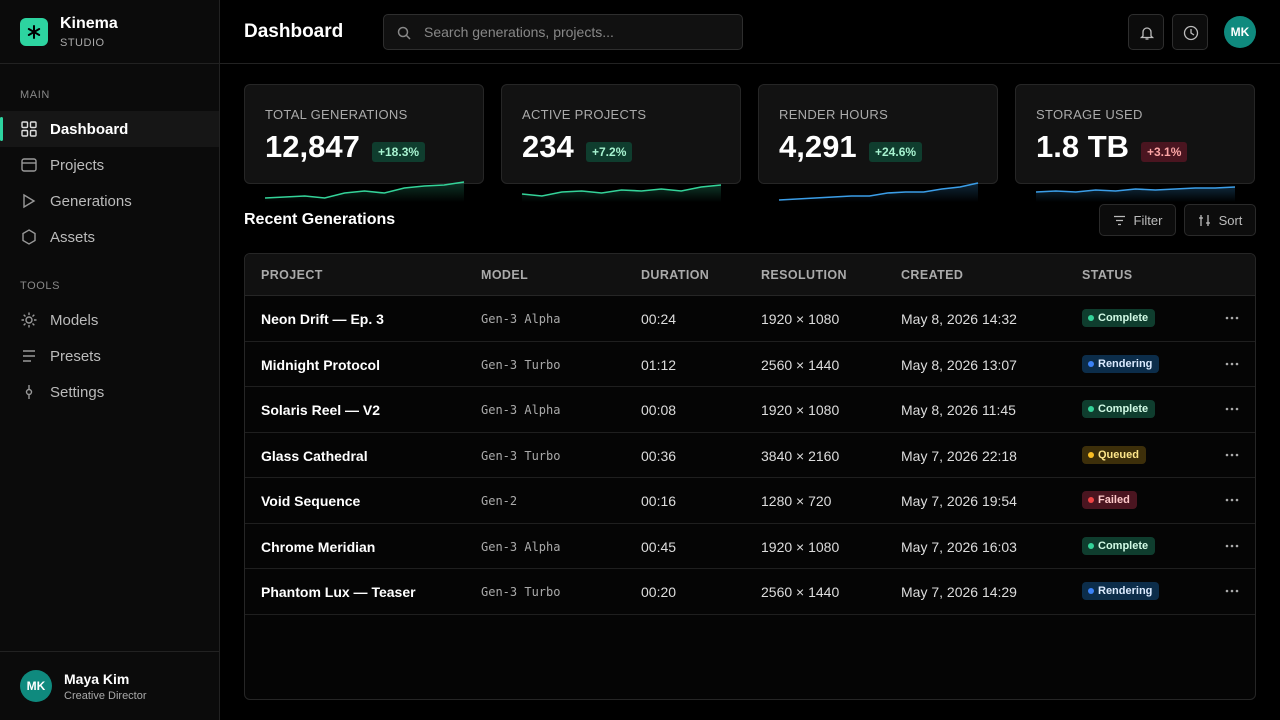  What do you see at coordinates (74, 320) in the screenshot?
I see `nav-label: Models` at bounding box center [74, 320].